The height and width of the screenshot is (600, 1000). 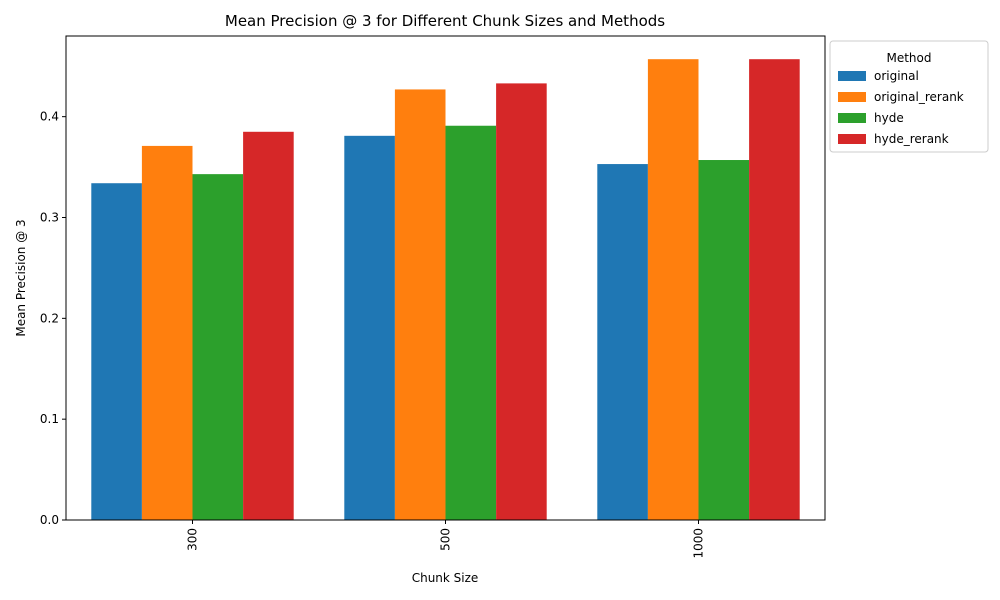 What do you see at coordinates (21, 277) in the screenshot?
I see `y-axis-label: Mean Precision @ 3` at bounding box center [21, 277].